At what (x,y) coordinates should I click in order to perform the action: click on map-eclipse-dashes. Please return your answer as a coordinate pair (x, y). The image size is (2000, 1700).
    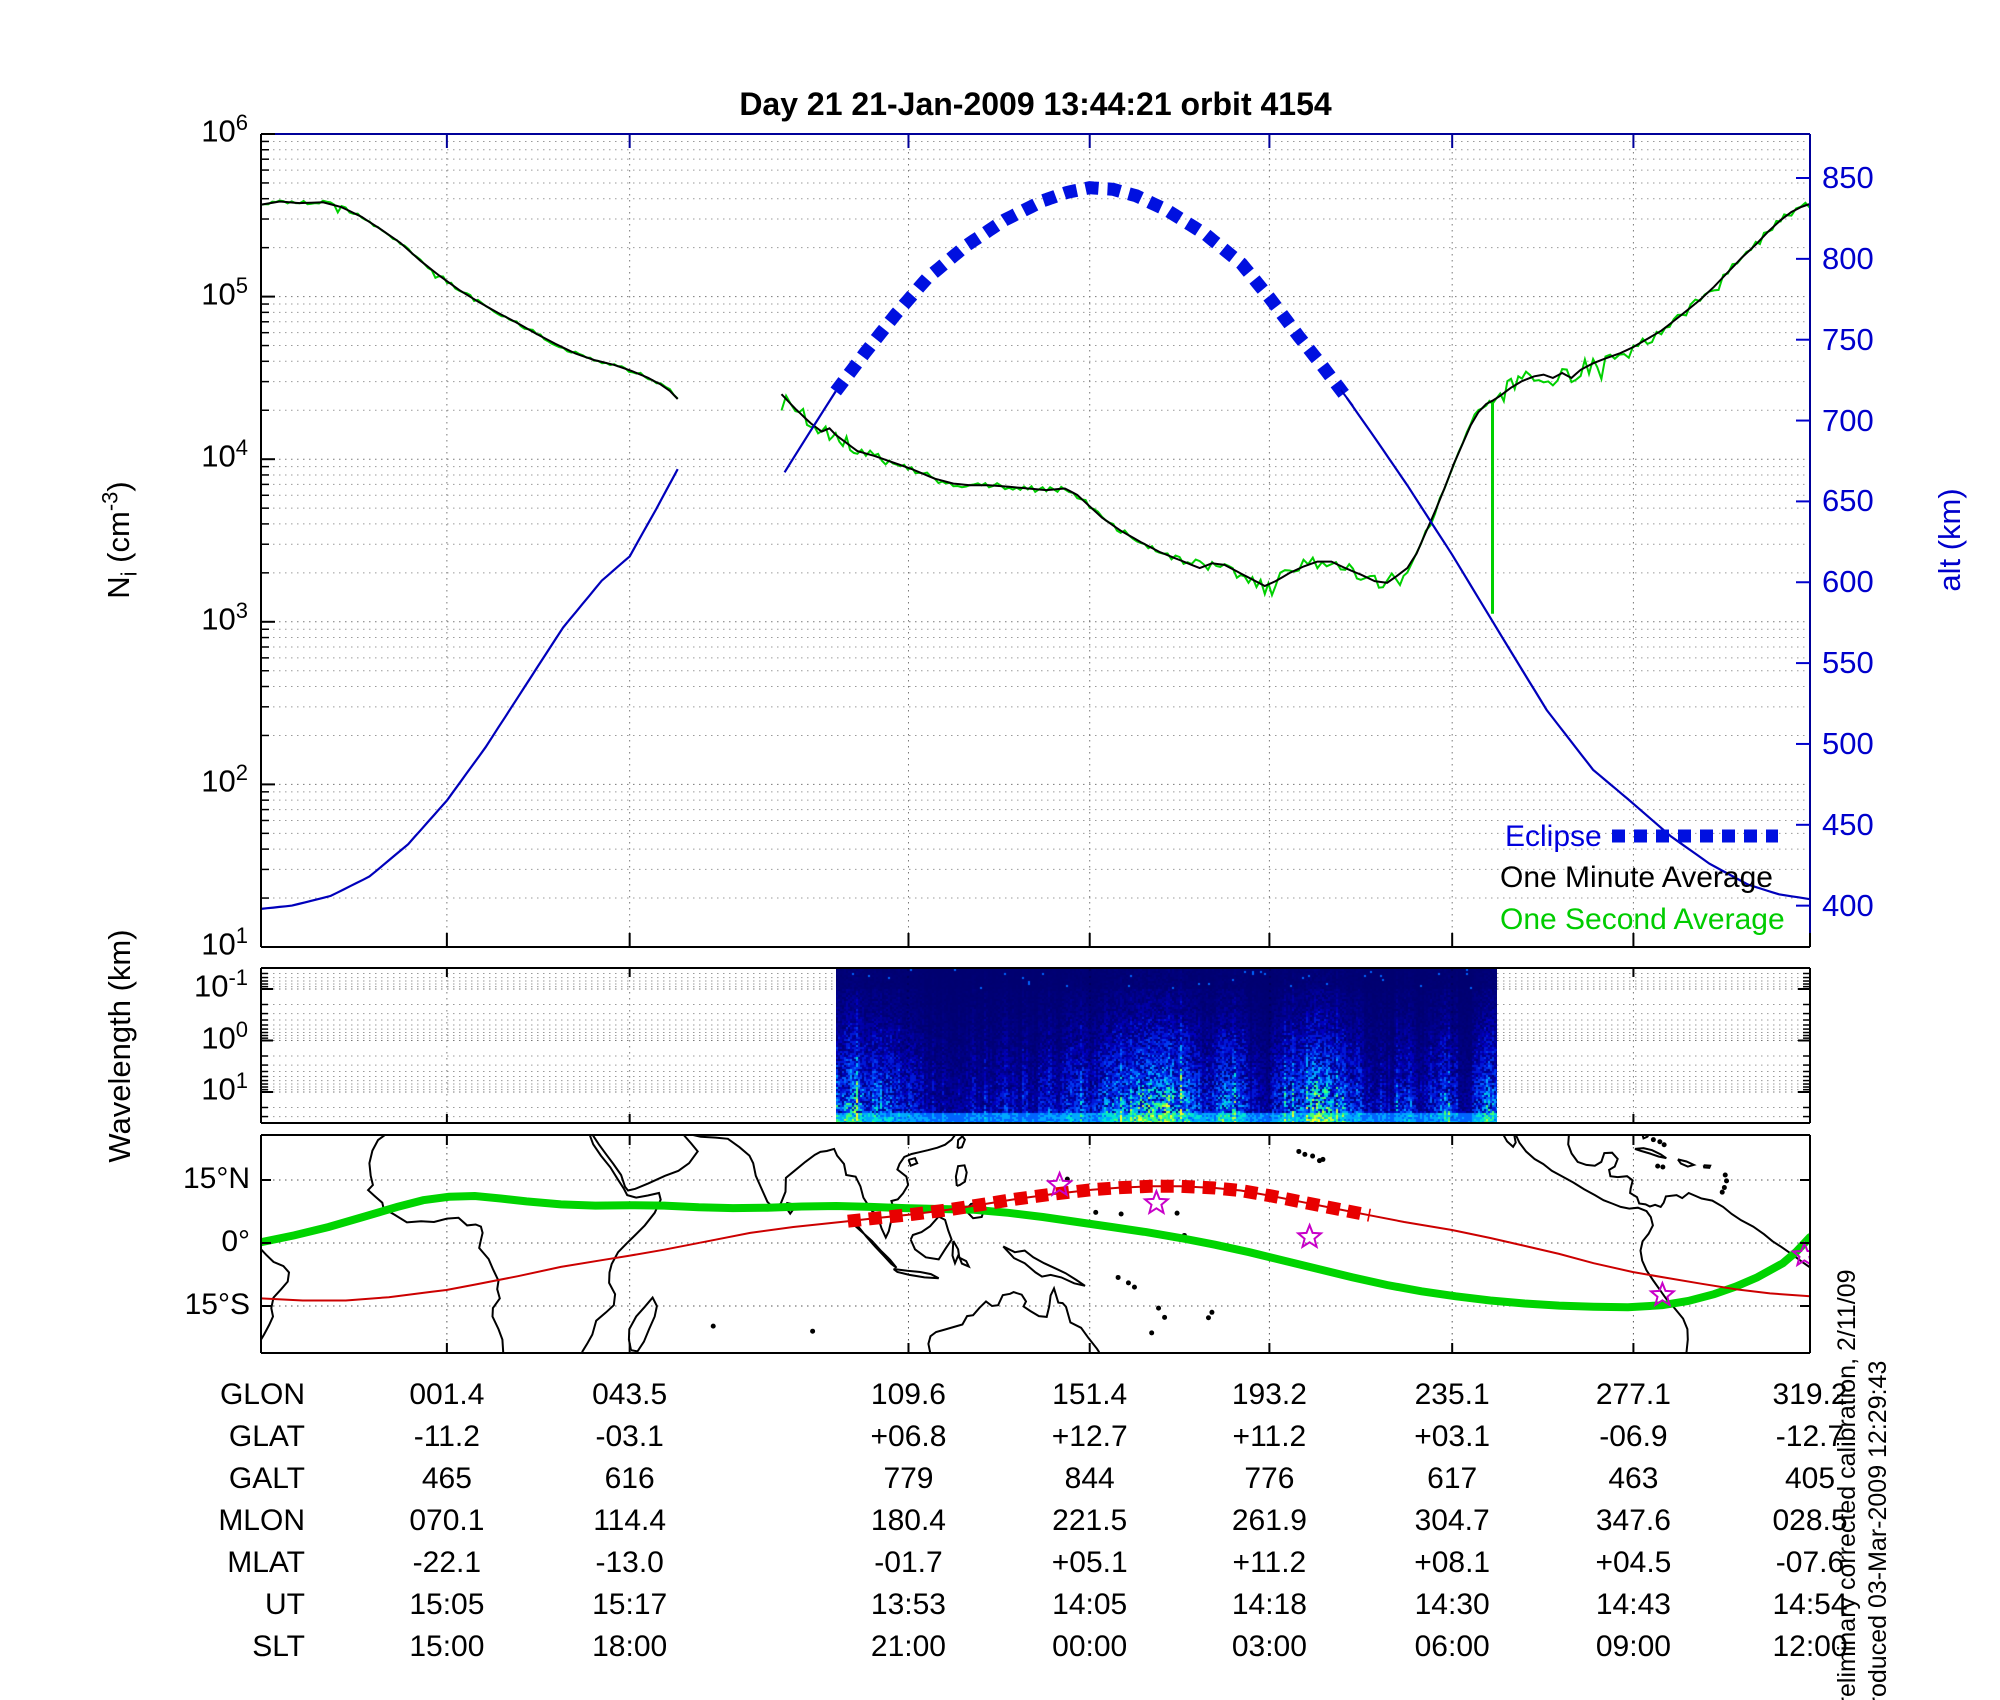
    Looking at the image, I should click on (1109, 1203).